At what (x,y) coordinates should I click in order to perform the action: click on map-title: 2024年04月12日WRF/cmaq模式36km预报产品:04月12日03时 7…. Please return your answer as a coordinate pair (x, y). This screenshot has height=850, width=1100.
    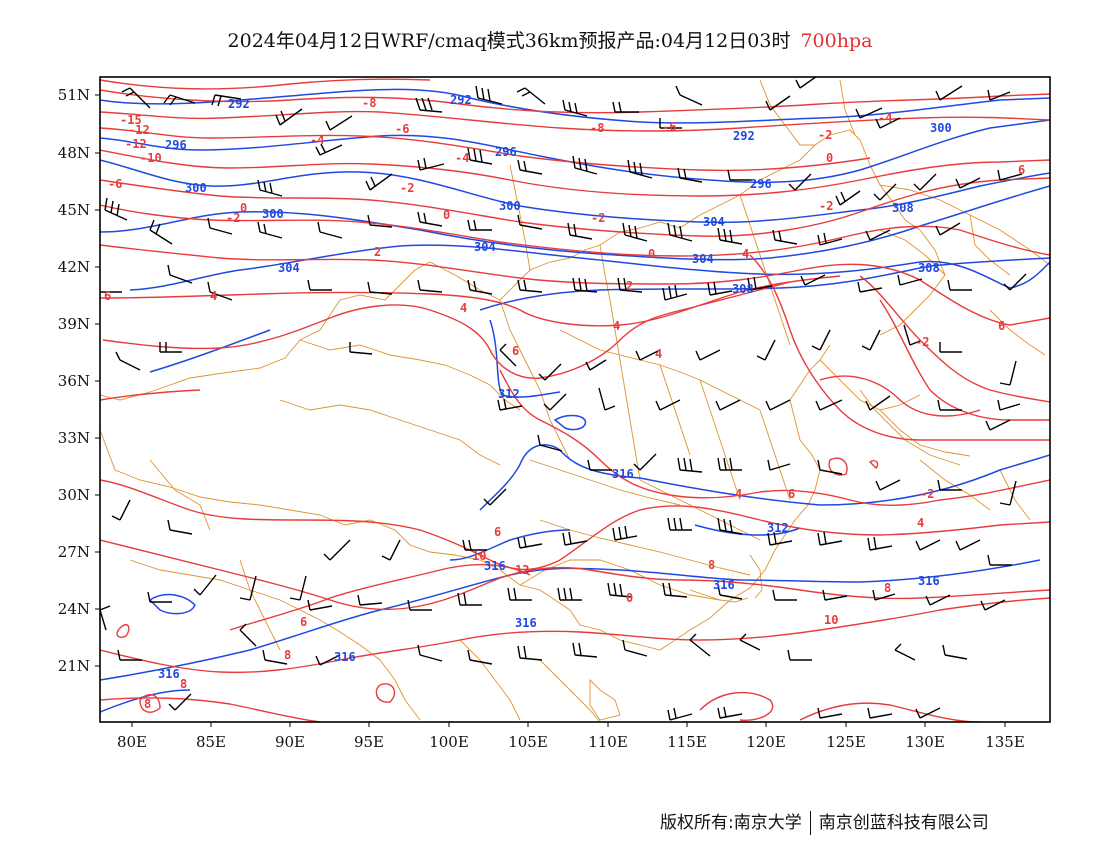
    Looking at the image, I should click on (550, 39).